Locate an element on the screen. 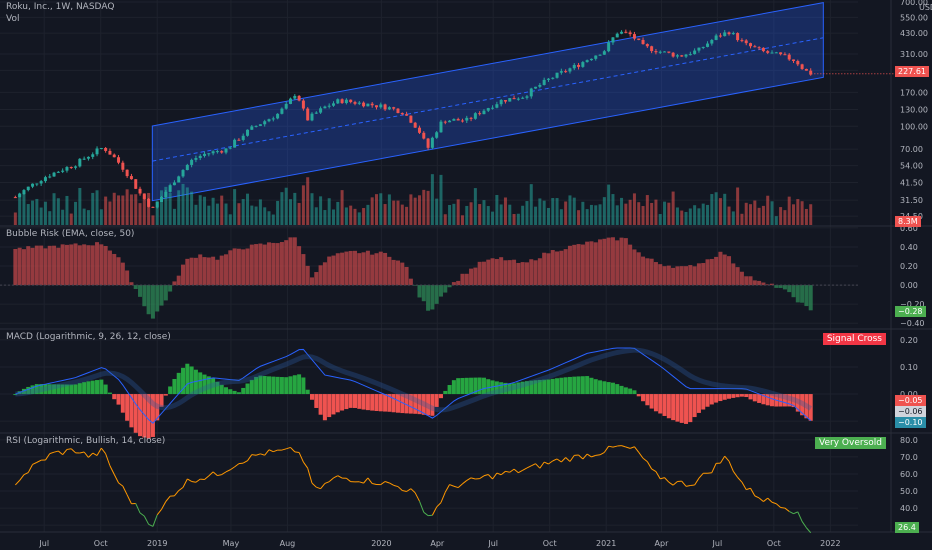  rsi-tick-label: 60.0 is located at coordinates (909, 474).